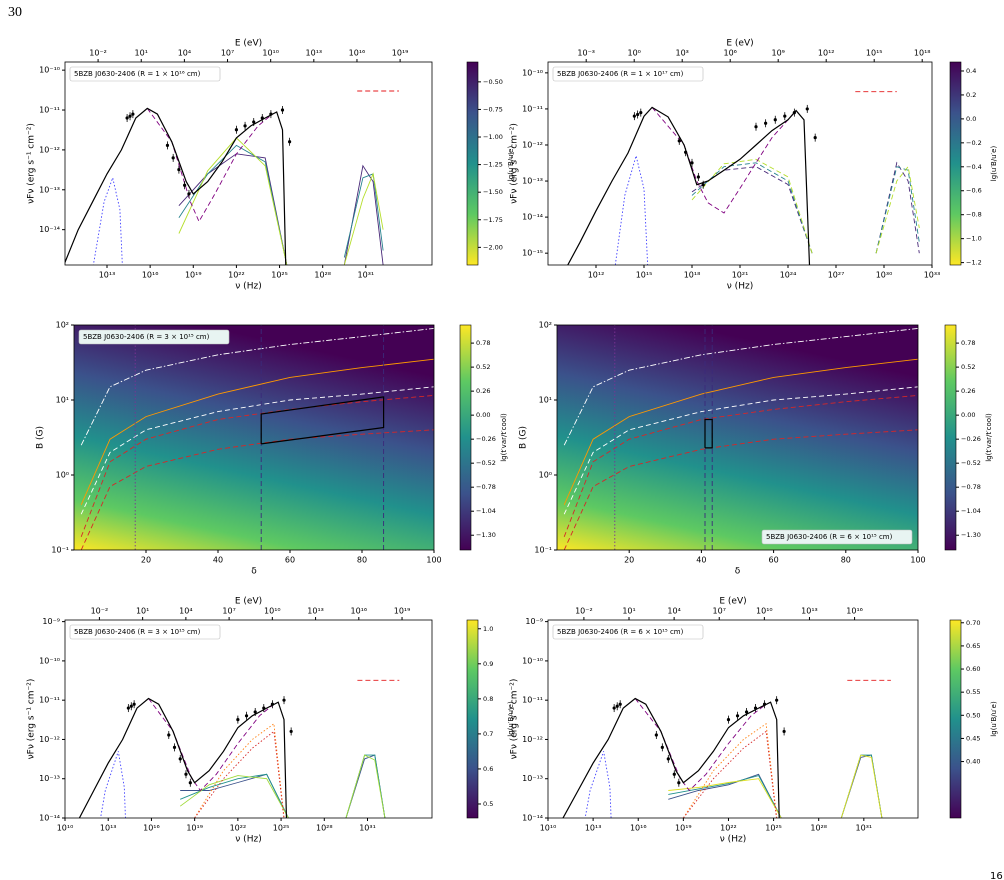  Describe the element at coordinates (483, 343) in the screenshot. I see `colorbar-tick-label: 0.78` at that location.